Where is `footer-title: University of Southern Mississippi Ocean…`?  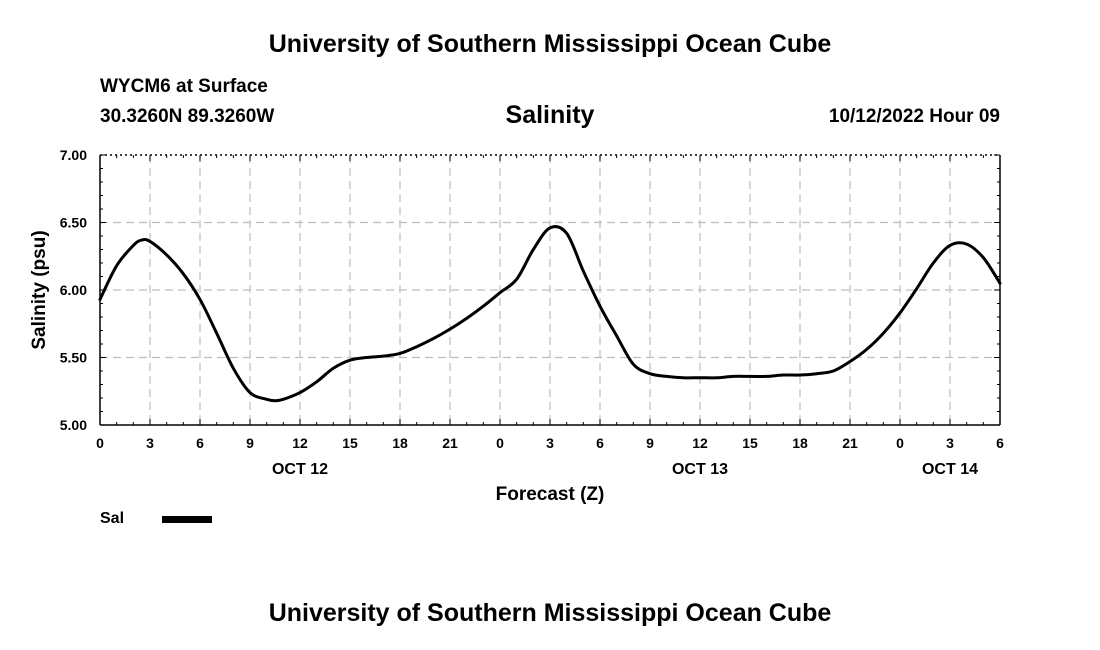
footer-title: University of Southern Mississippi Ocean… is located at coordinates (550, 613).